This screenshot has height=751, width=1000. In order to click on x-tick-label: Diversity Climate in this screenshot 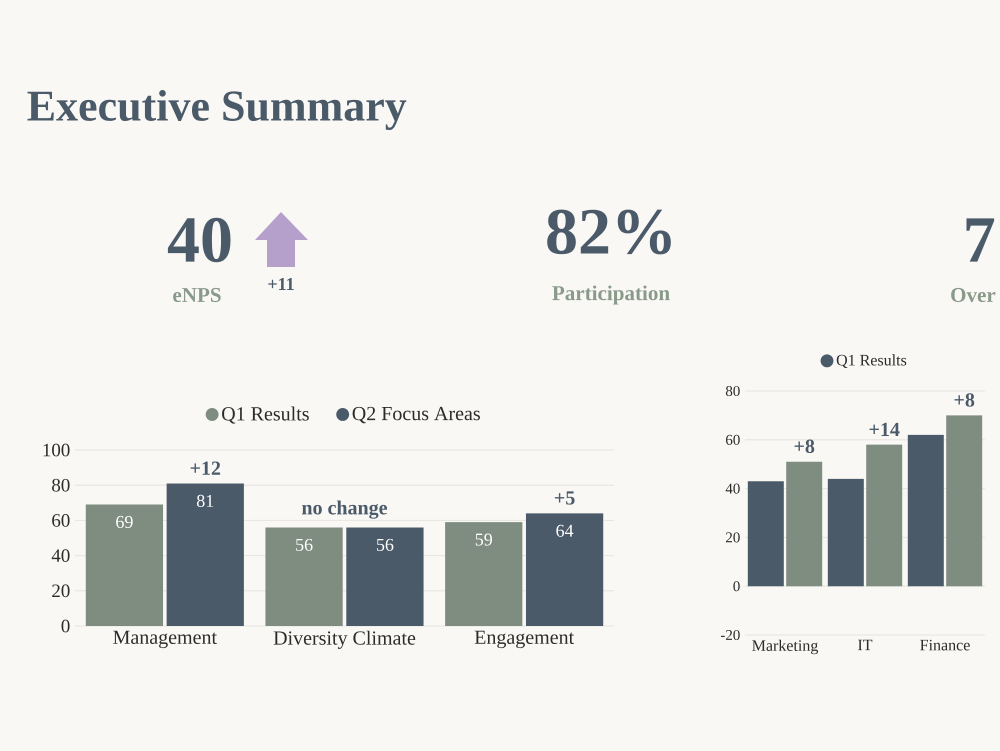, I will do `click(345, 639)`.